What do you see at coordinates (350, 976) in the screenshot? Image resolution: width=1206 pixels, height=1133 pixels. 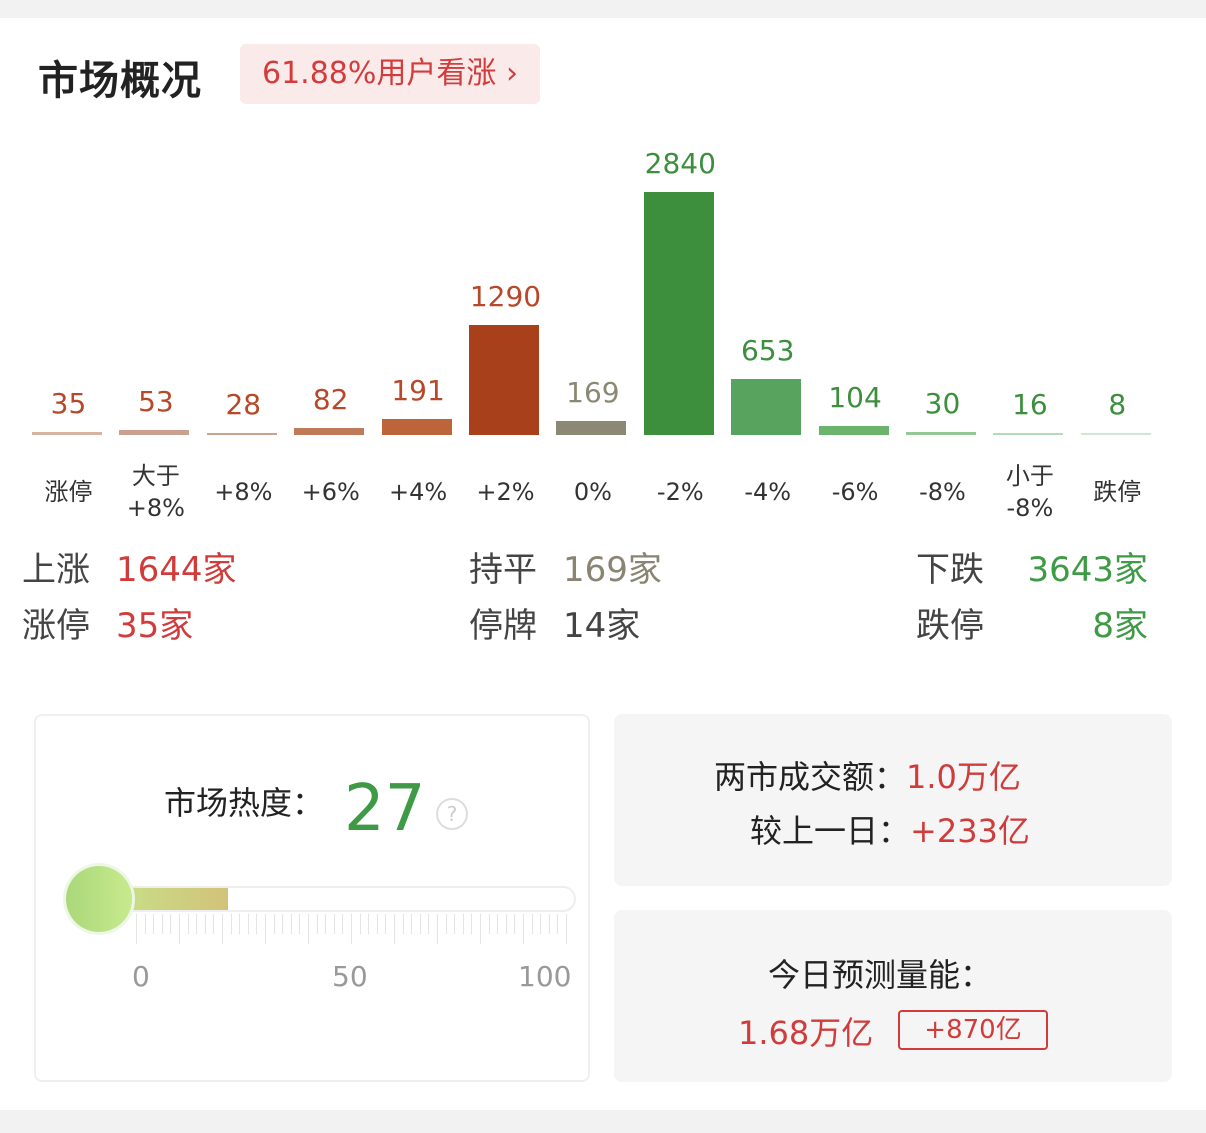 I see `heat-tick-50: 50` at bounding box center [350, 976].